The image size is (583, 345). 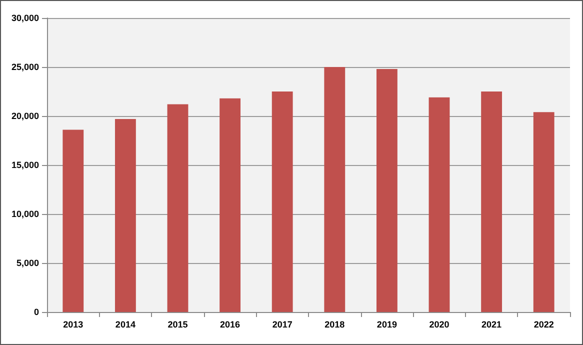 I want to click on x-tick-label: 2019, so click(x=386, y=325).